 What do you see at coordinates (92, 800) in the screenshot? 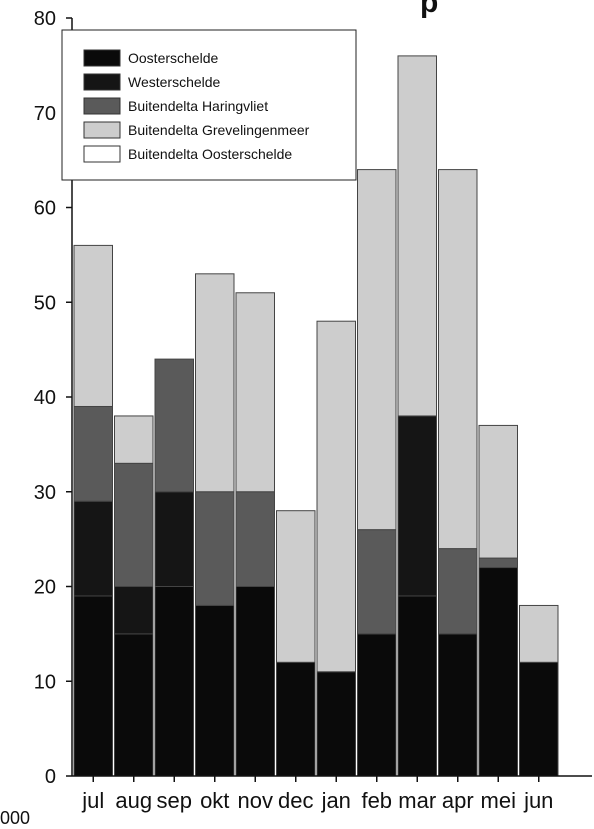
I see `x-tick-label-jul: jul` at bounding box center [92, 800].